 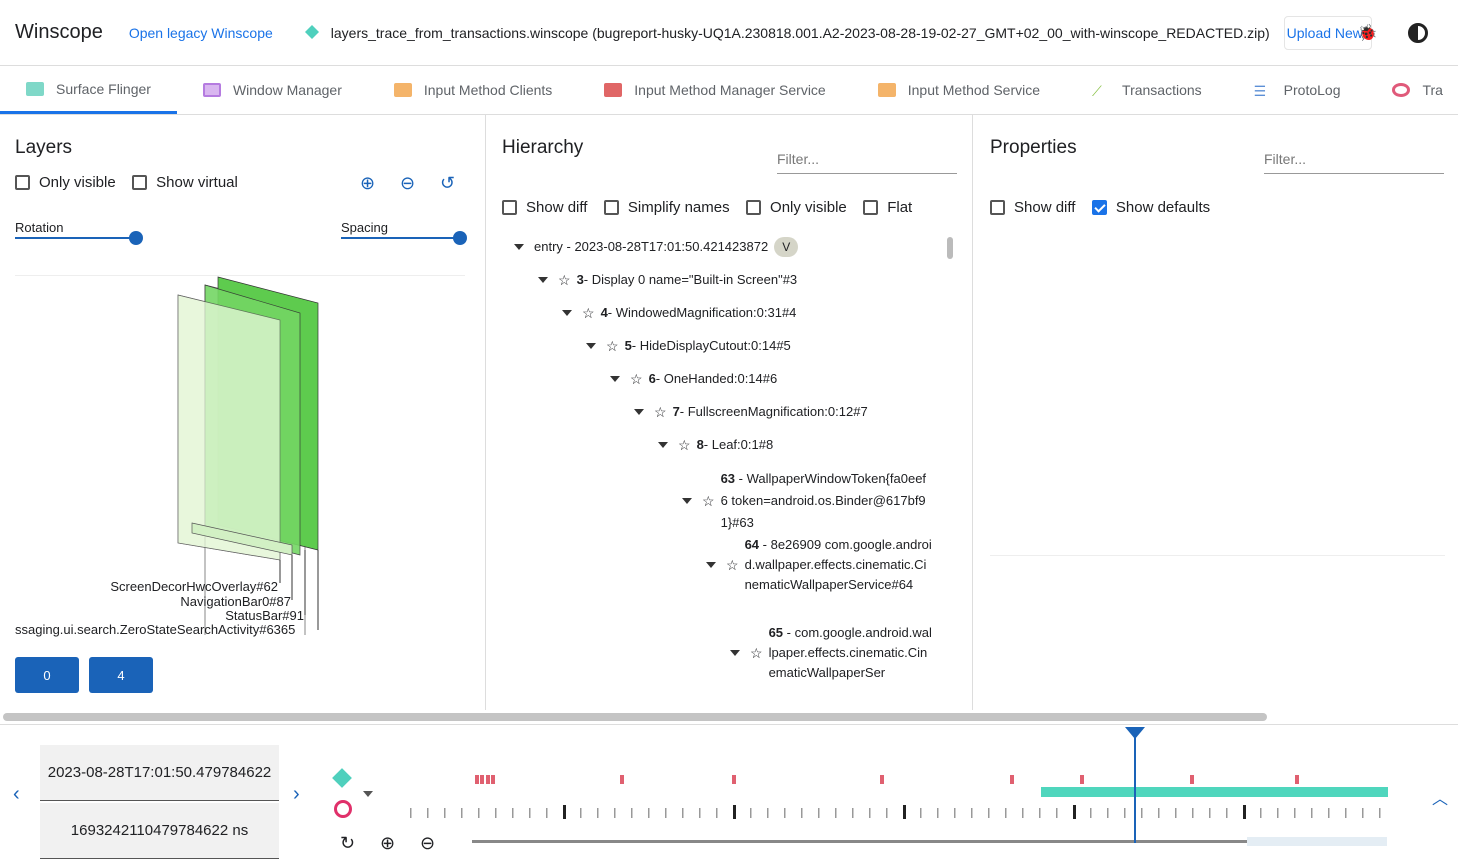 I want to click on node-id: 63, so click(x=728, y=478).